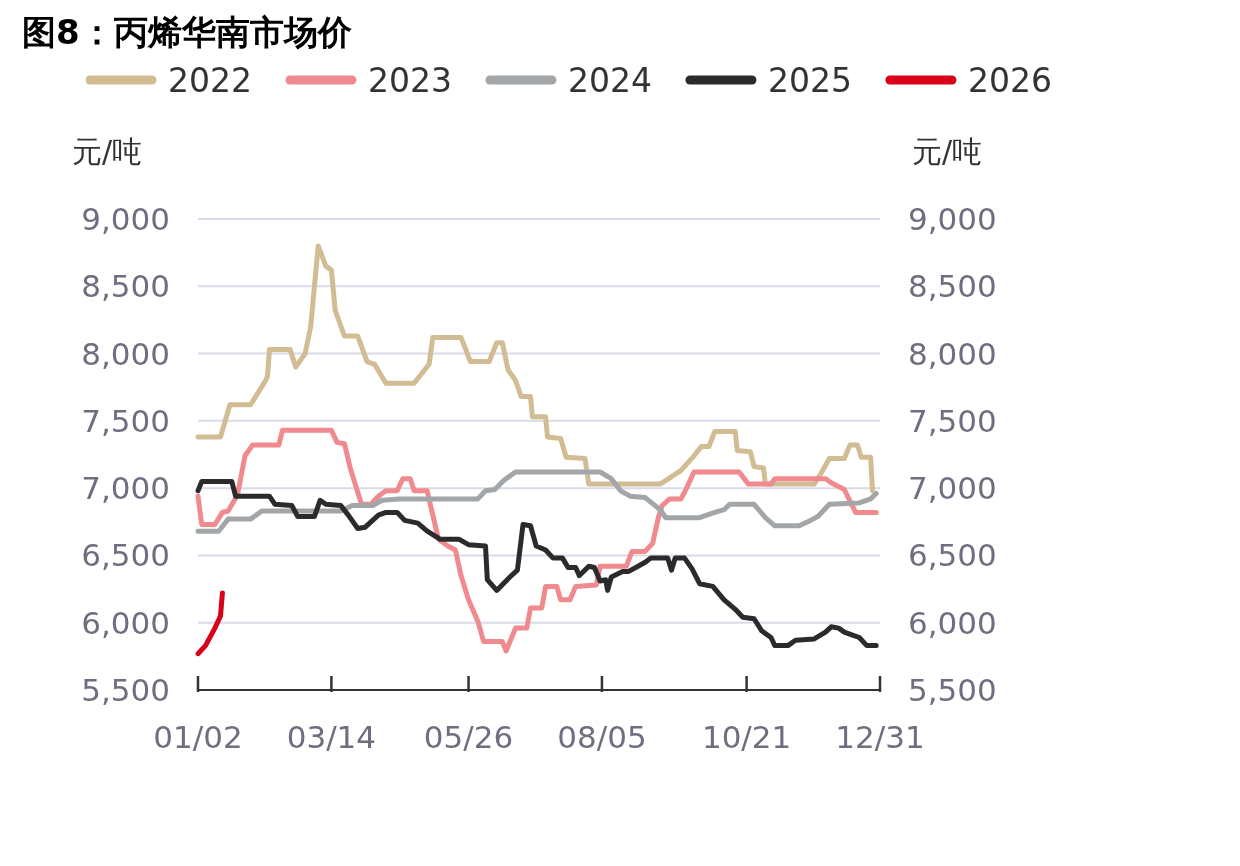  Describe the element at coordinates (809, 80) in the screenshot. I see `legend-label: 2025` at that location.